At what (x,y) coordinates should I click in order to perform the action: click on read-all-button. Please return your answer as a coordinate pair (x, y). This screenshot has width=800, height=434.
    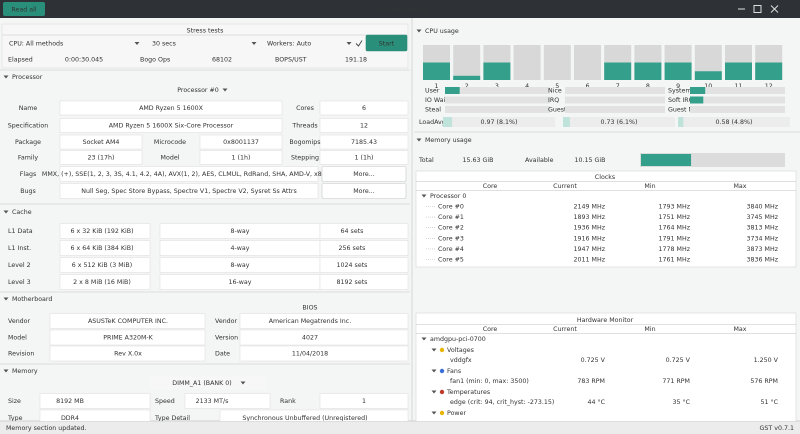
    Looking at the image, I should click on (24, 9).